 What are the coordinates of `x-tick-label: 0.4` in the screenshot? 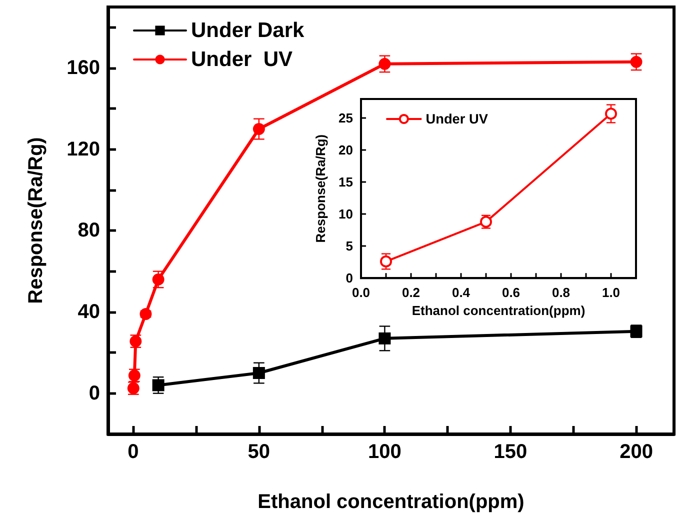 It's located at (461, 292).